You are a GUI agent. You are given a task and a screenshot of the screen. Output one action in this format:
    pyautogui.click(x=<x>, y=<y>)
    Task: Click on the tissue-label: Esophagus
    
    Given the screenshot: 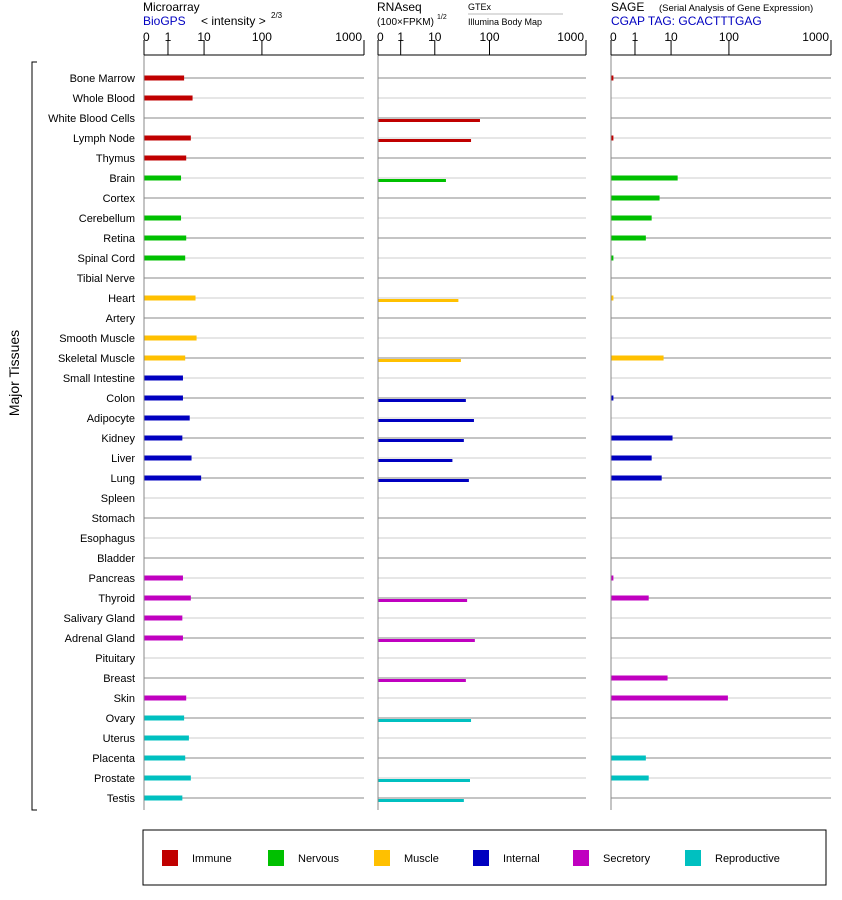 What is the action you would take?
    pyautogui.click(x=108, y=539)
    